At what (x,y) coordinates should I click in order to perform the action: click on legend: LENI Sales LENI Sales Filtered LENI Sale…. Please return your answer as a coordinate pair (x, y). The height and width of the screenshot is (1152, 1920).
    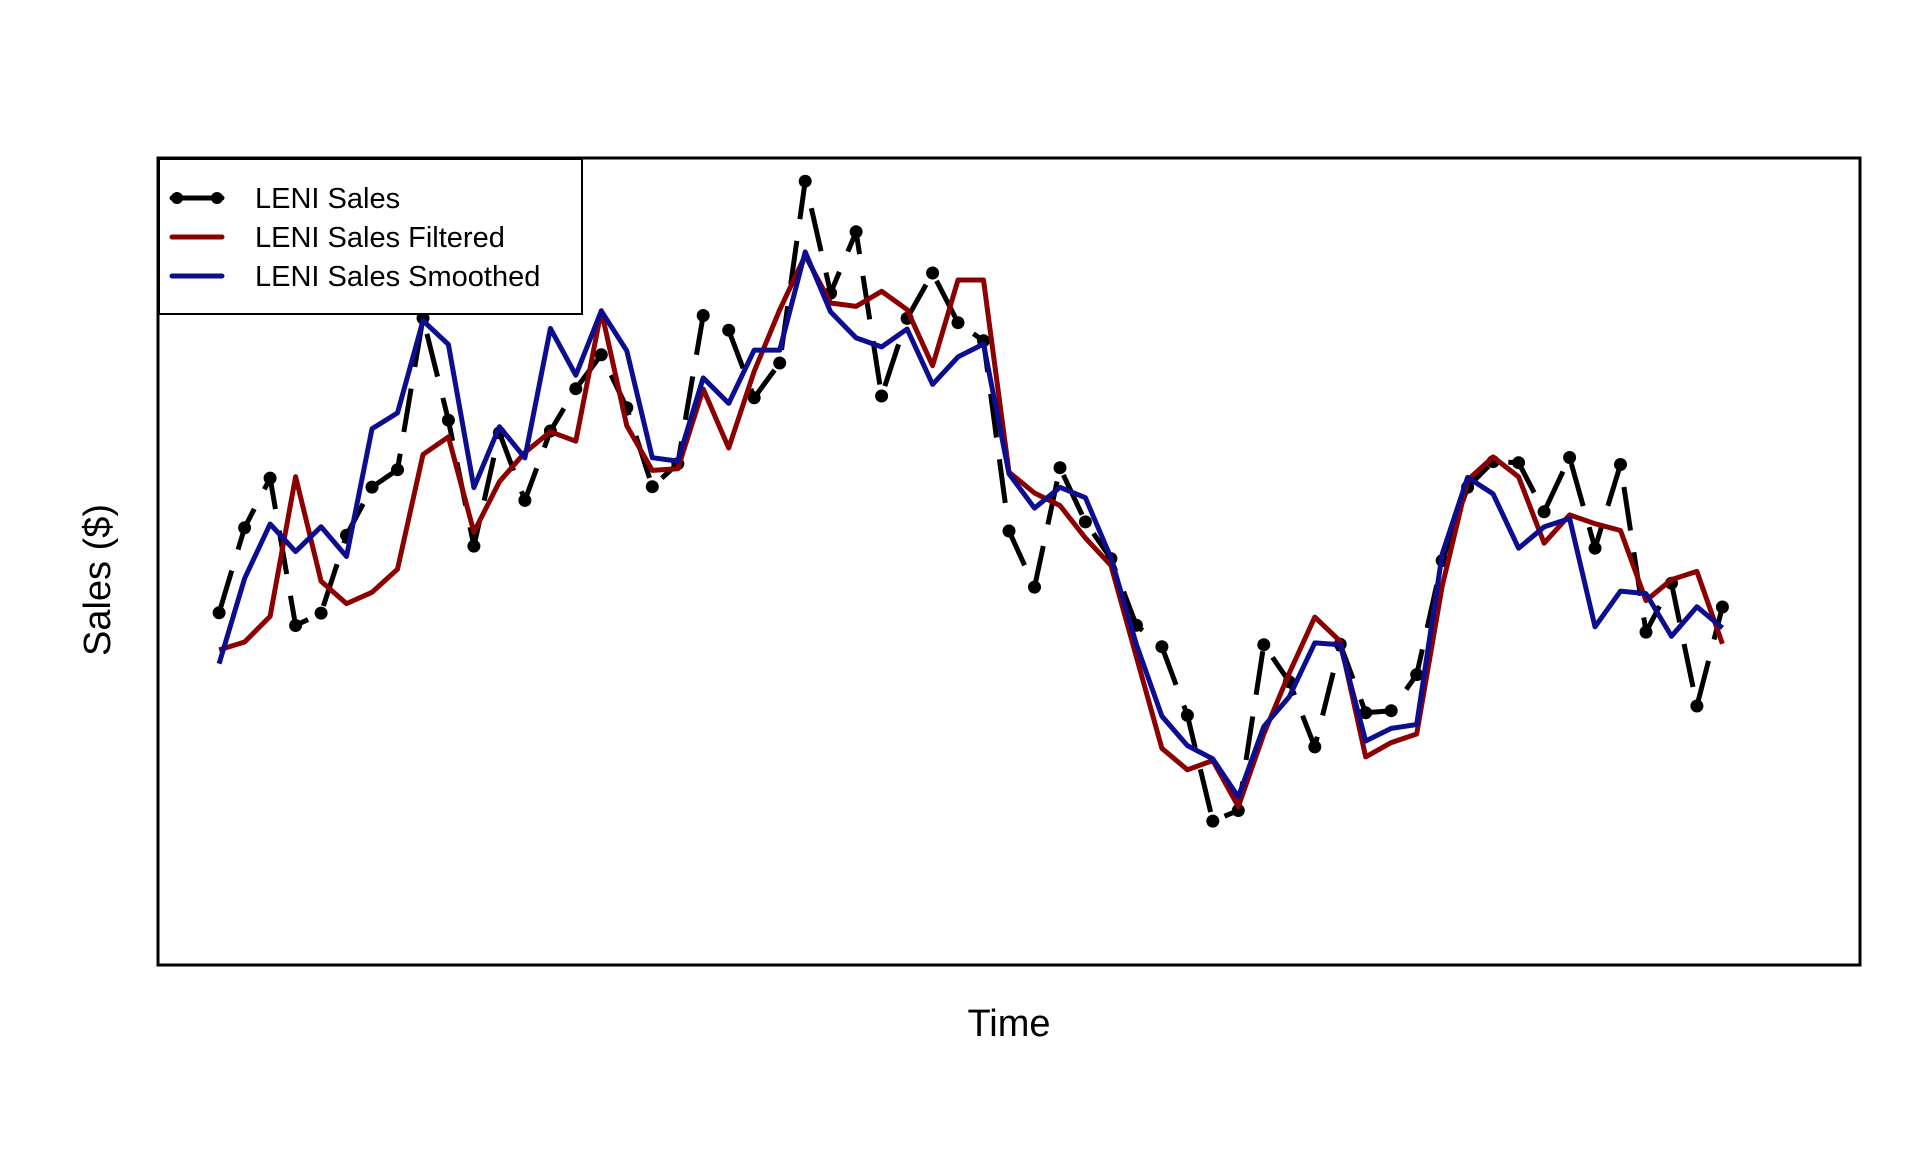
    Looking at the image, I should click on (370, 236).